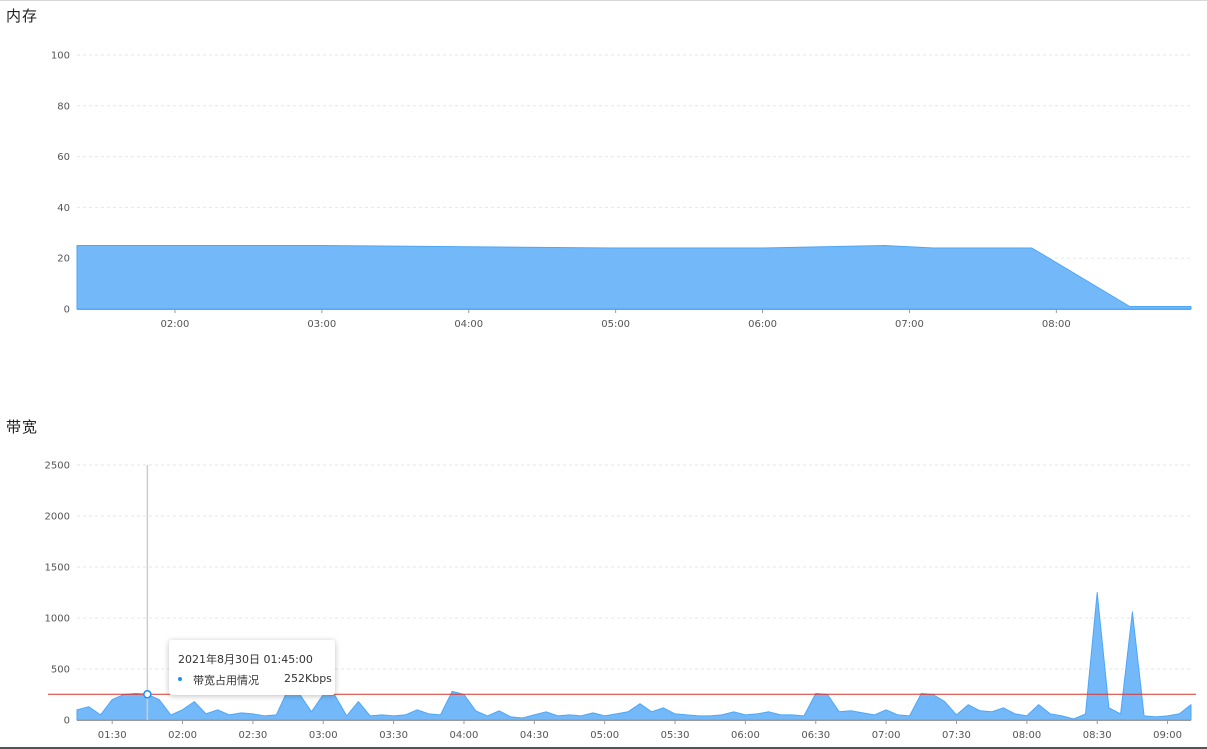 The height and width of the screenshot is (749, 1207). What do you see at coordinates (675, 735) in the screenshot?
I see `bandwidth-x-tick-label: 05:30` at bounding box center [675, 735].